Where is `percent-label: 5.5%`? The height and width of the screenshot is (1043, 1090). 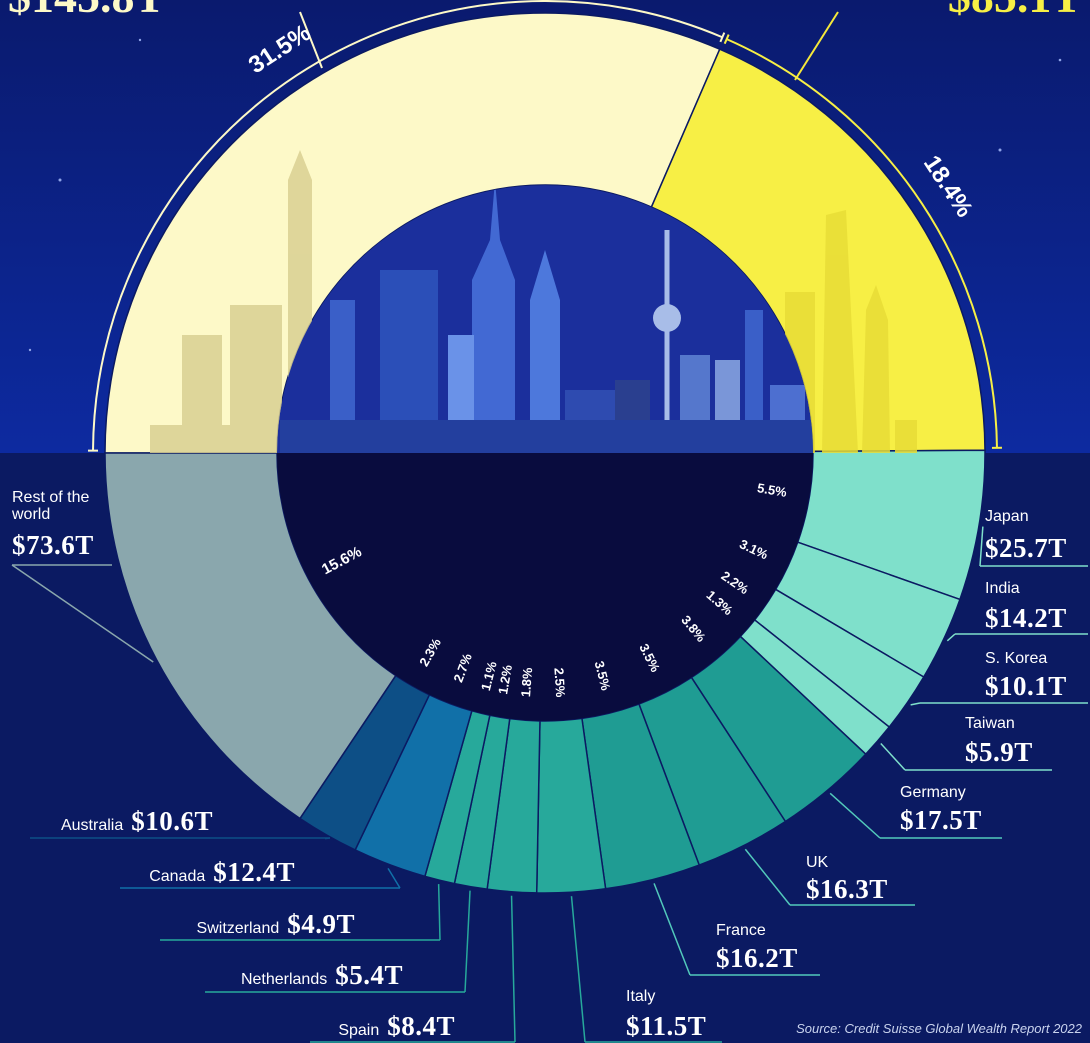
percent-label: 5.5% is located at coordinates (772, 490).